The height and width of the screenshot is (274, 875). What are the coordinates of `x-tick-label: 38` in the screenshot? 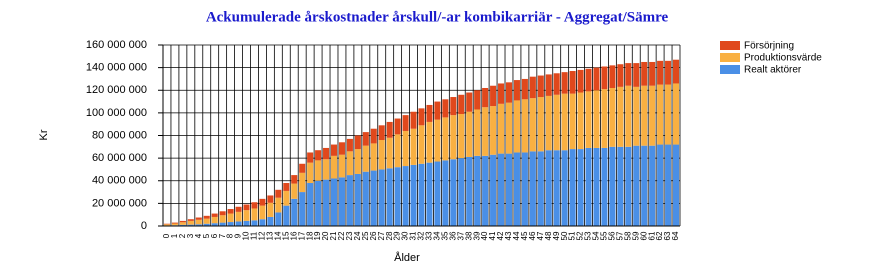 It's located at (468, 235).